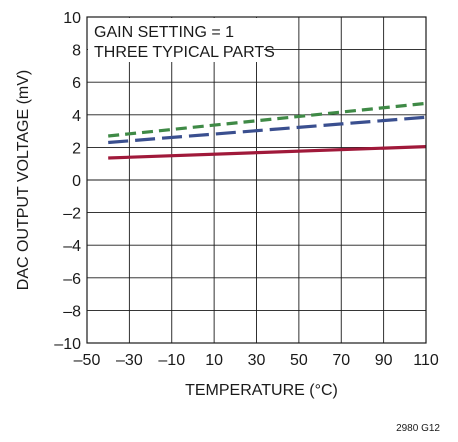 The width and height of the screenshot is (458, 442). What do you see at coordinates (76, 148) in the screenshot?
I see `y-tick-label-6: 2` at bounding box center [76, 148].